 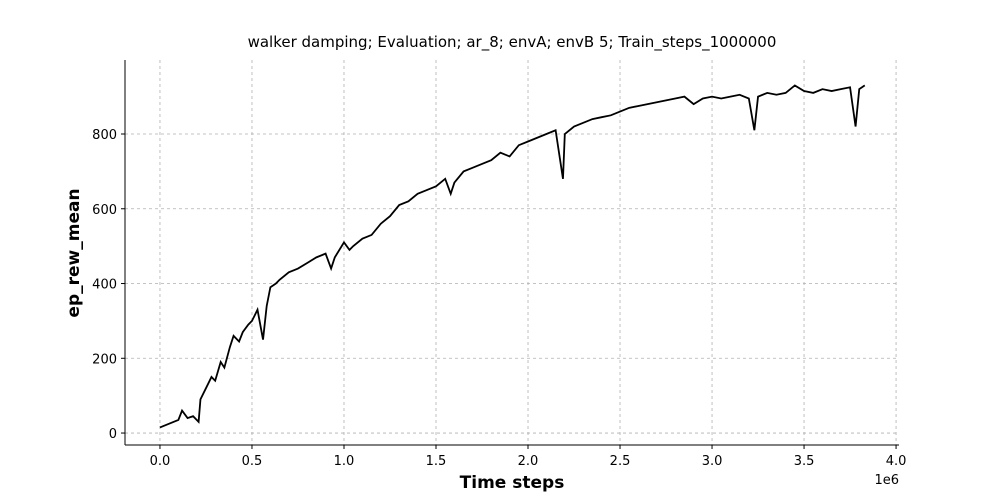 What do you see at coordinates (104, 285) in the screenshot?
I see `y-tick-label: 400` at bounding box center [104, 285].